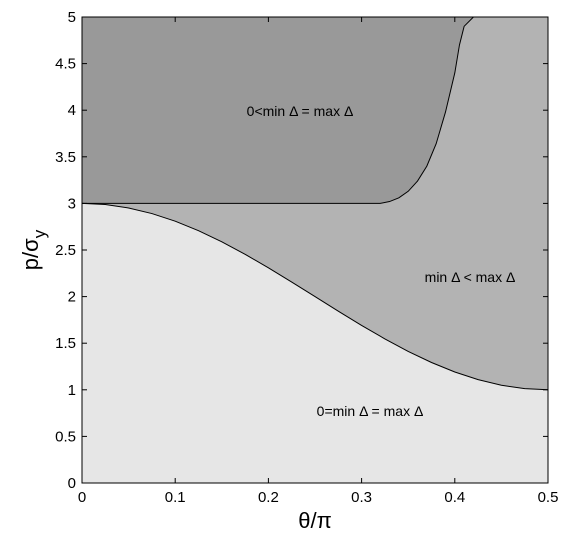  I want to click on y-tick-label: 0, so click(72, 483).